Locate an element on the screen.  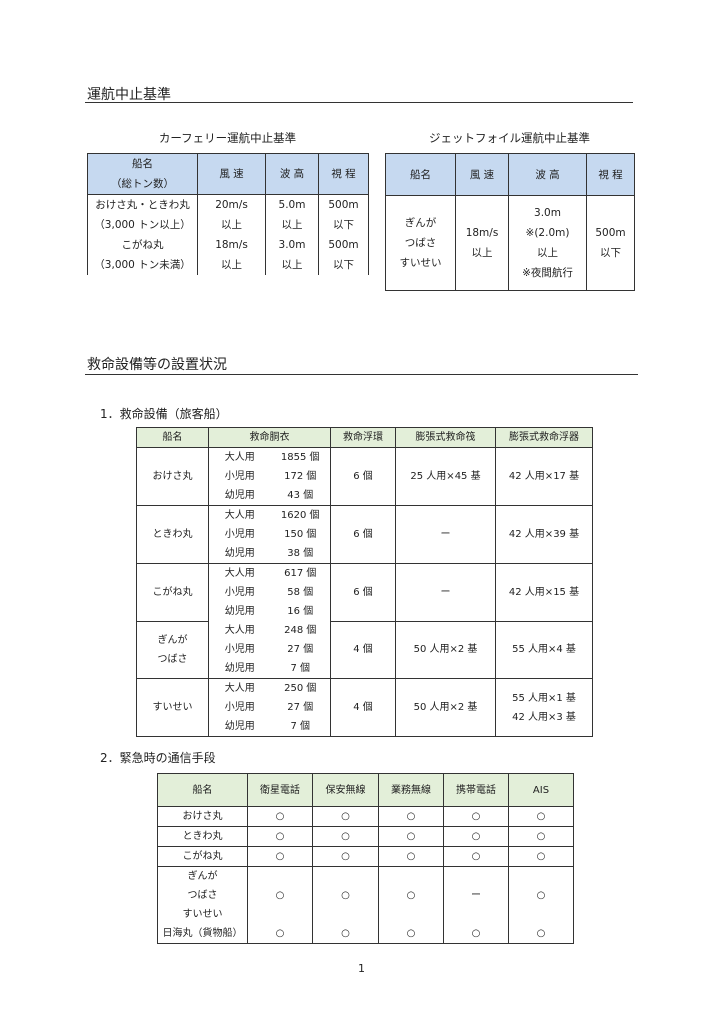
cell-text: 大人用 is located at coordinates (239, 457).